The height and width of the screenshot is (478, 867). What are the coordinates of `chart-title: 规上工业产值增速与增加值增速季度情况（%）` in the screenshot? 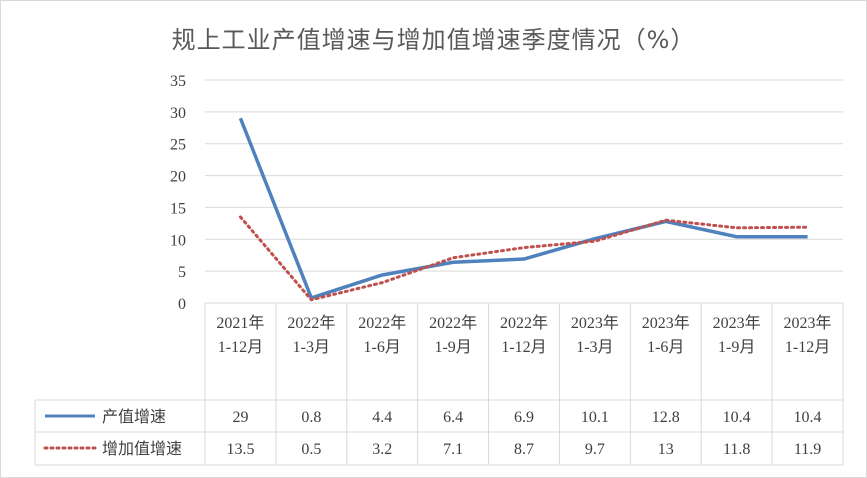 It's located at (433, 40).